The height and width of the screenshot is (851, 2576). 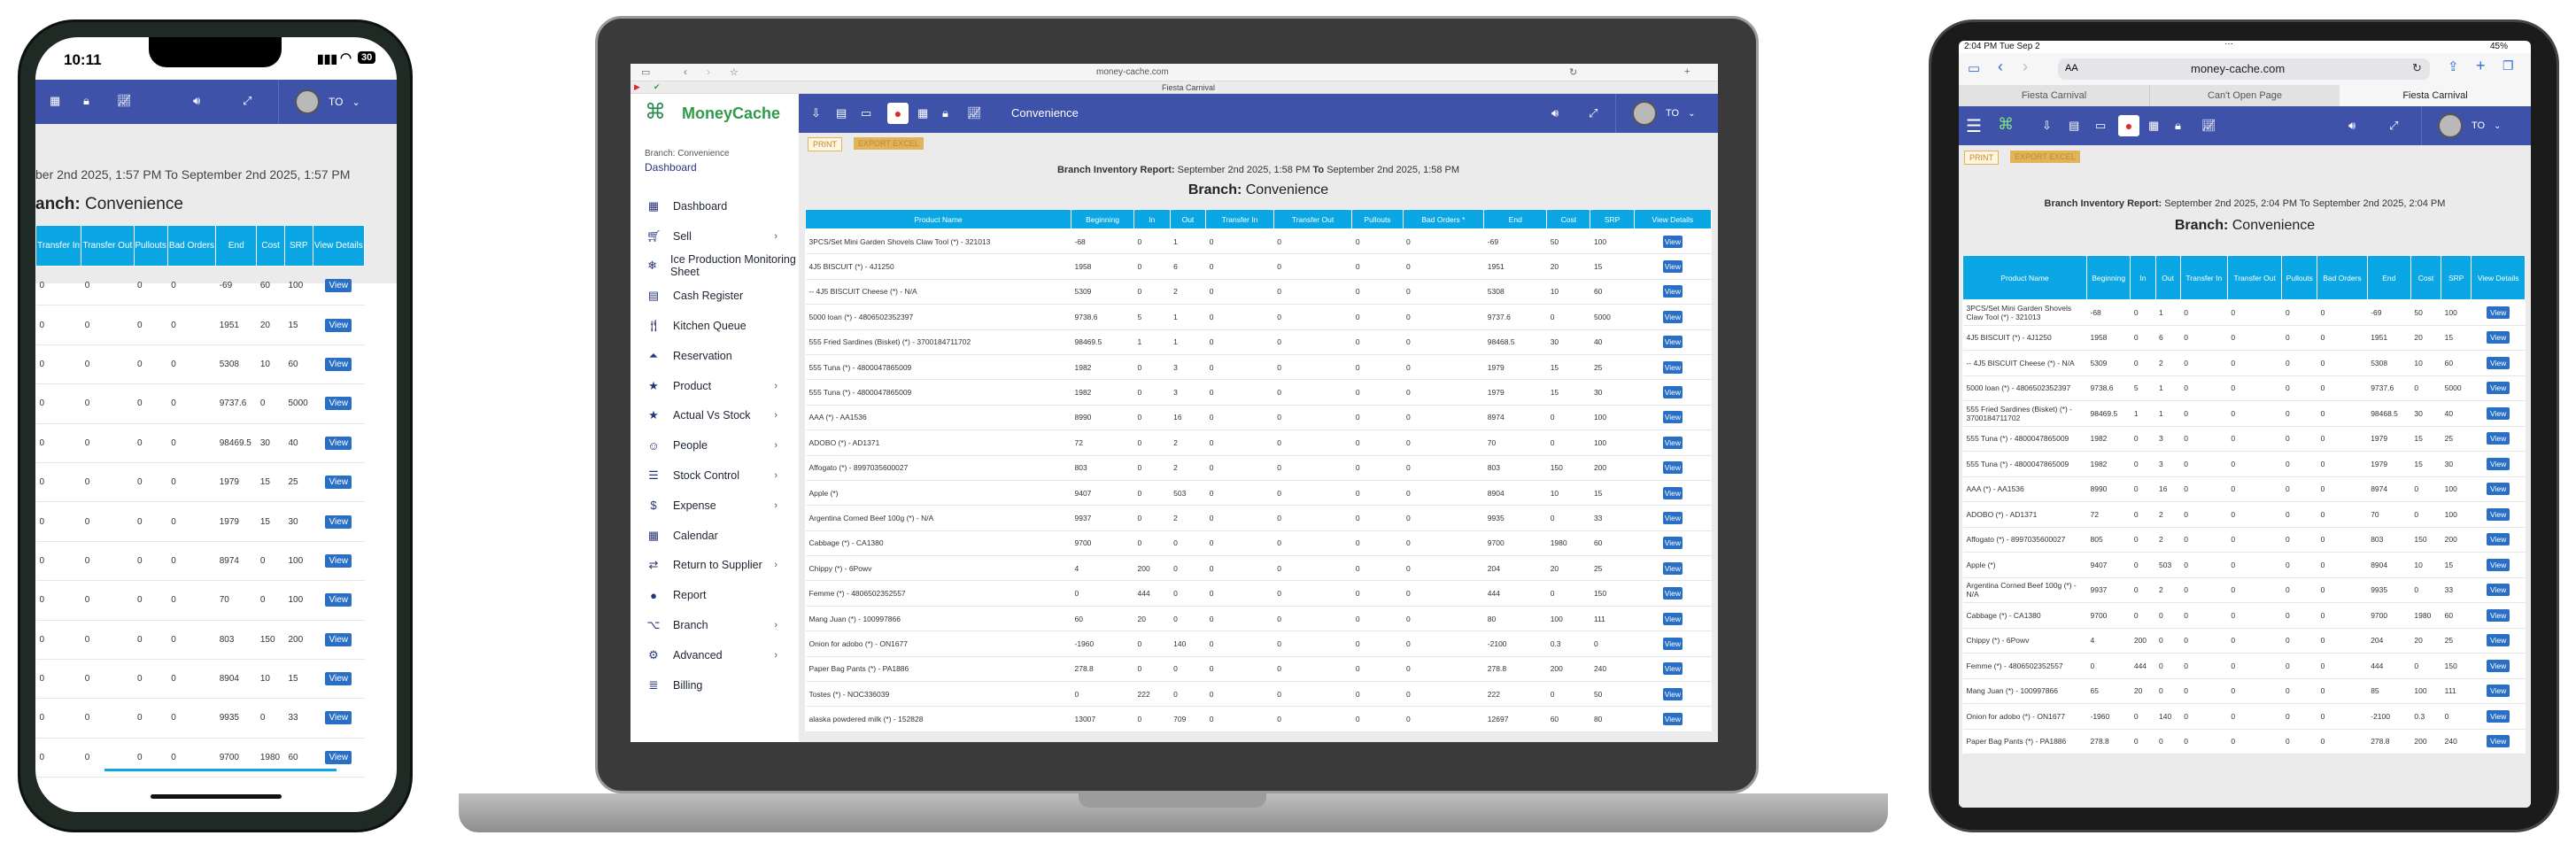 What do you see at coordinates (2045, 157) in the screenshot?
I see `export-excel-button: EXPORT EXCEL` at bounding box center [2045, 157].